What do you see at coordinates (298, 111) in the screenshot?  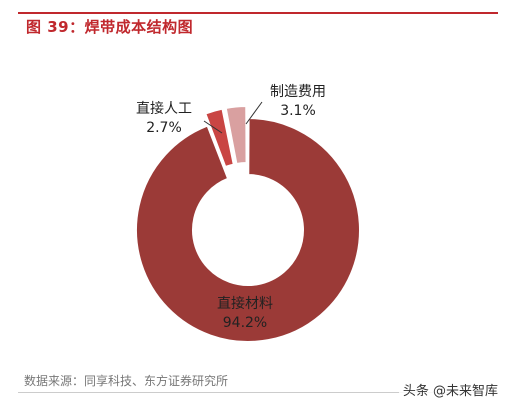 I see `slice-value-manufacturing-cost: 3.1%` at bounding box center [298, 111].